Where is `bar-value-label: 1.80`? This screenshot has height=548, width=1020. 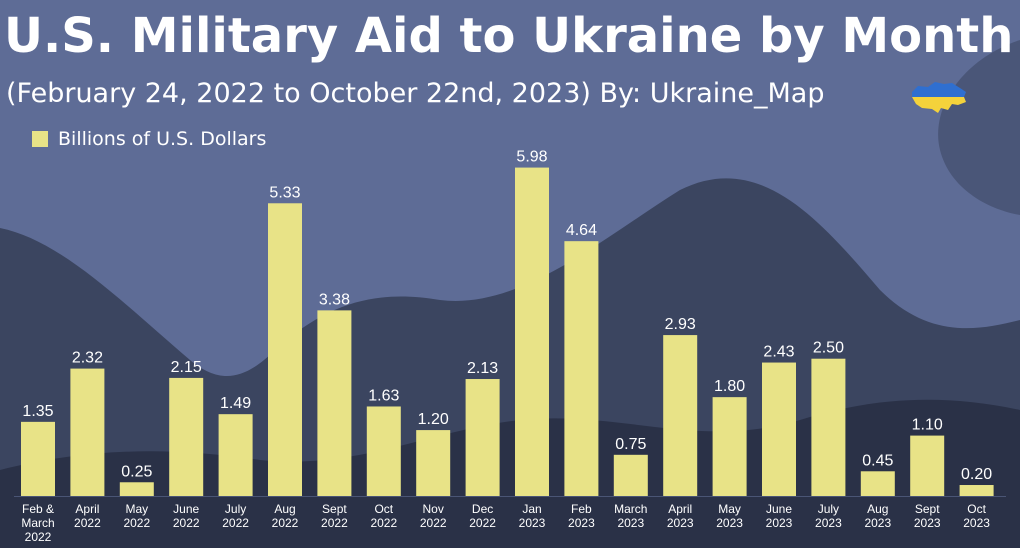 bar-value-label: 1.80 is located at coordinates (729, 386).